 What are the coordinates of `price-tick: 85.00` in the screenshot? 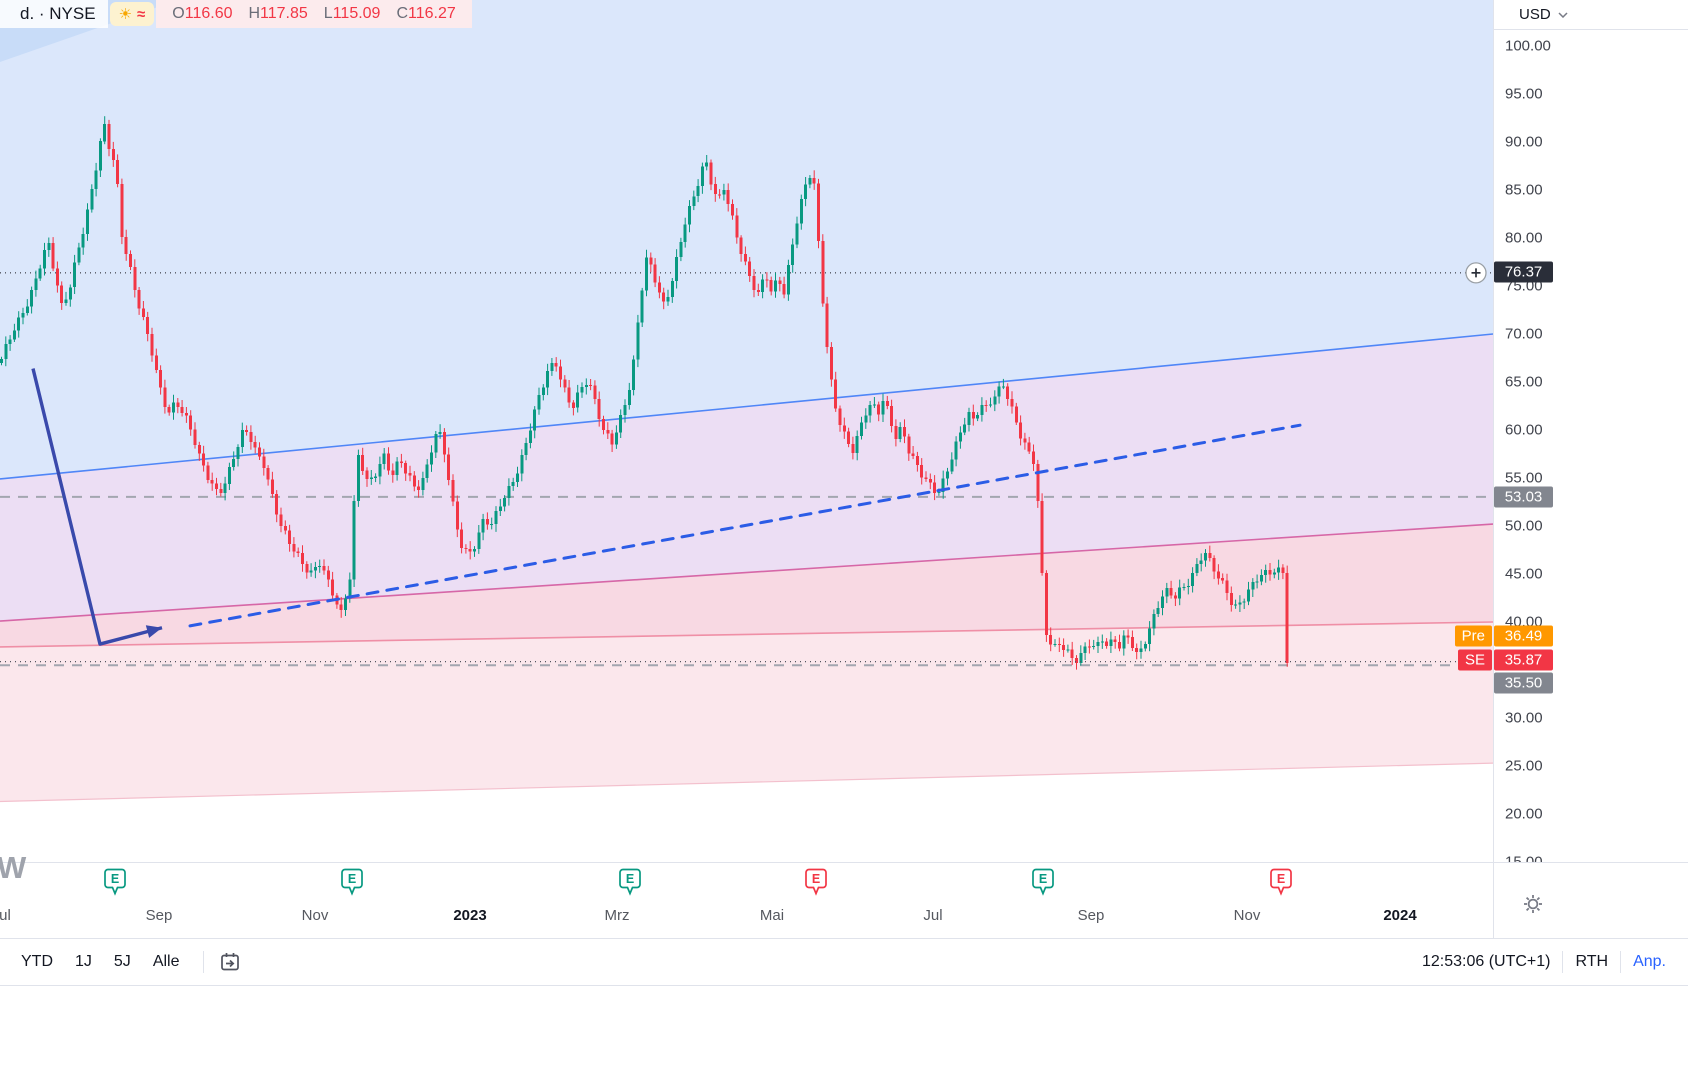 It's located at (1524, 190).